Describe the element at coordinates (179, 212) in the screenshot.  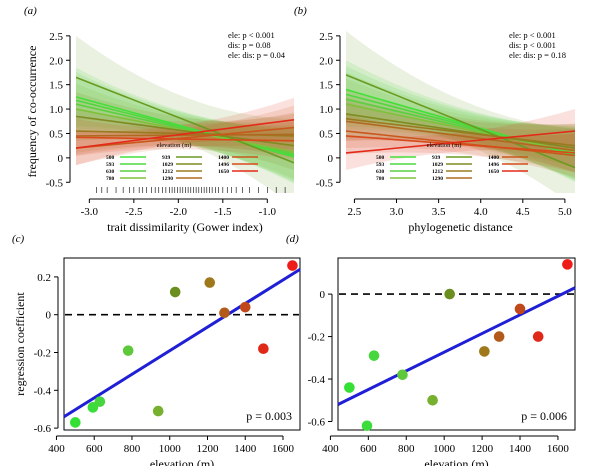
I see `x-tick-label: -2.0` at that location.